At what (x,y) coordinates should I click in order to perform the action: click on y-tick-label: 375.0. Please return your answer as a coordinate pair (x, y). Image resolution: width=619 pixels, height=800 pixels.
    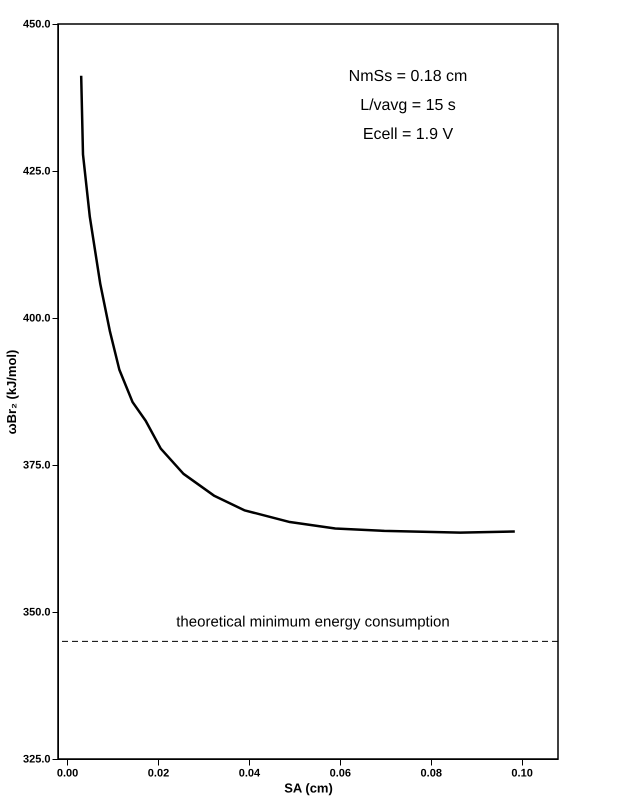
    Looking at the image, I should click on (36, 466).